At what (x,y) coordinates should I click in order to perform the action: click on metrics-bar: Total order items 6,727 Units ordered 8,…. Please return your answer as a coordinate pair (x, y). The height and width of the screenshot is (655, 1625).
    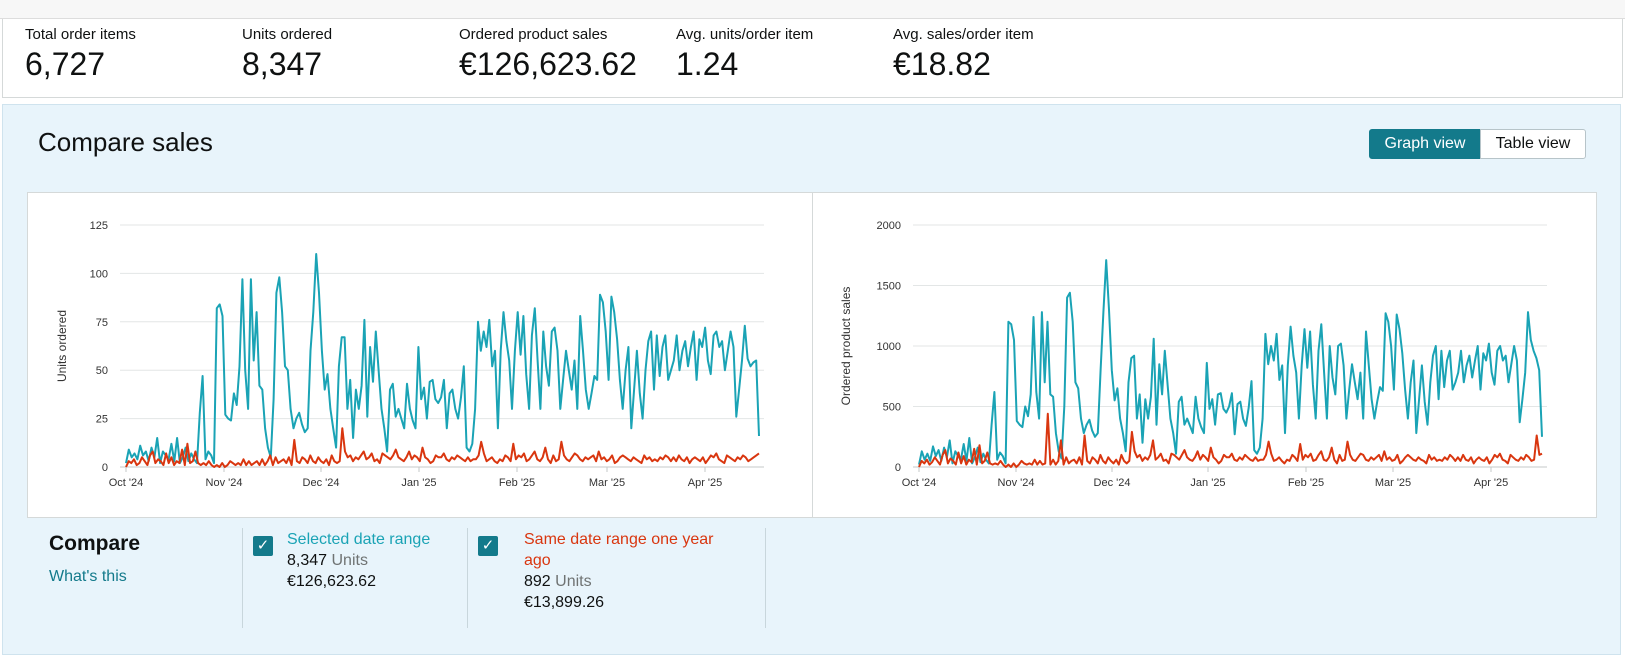
    Looking at the image, I should click on (812, 58).